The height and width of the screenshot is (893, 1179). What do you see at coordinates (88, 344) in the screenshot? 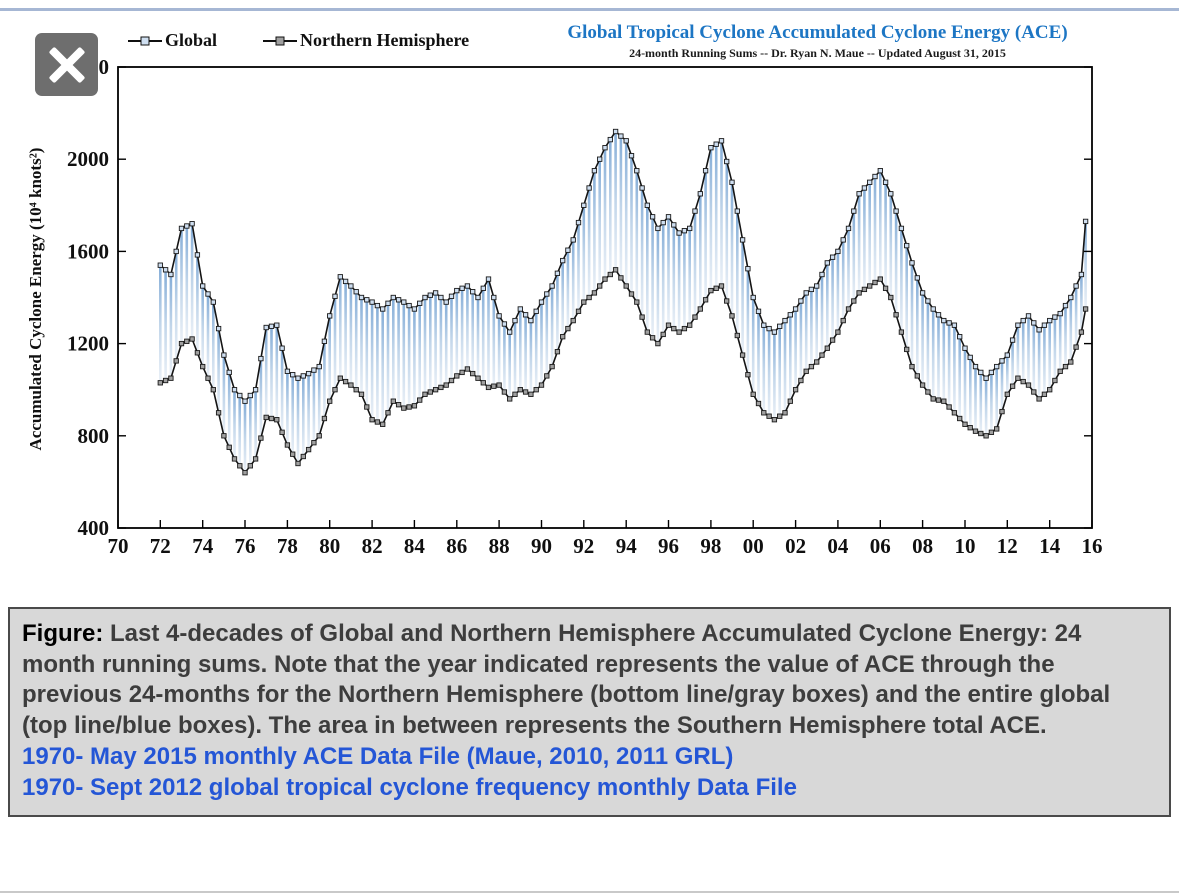
I see `y-tick-label: 1200` at bounding box center [88, 344].